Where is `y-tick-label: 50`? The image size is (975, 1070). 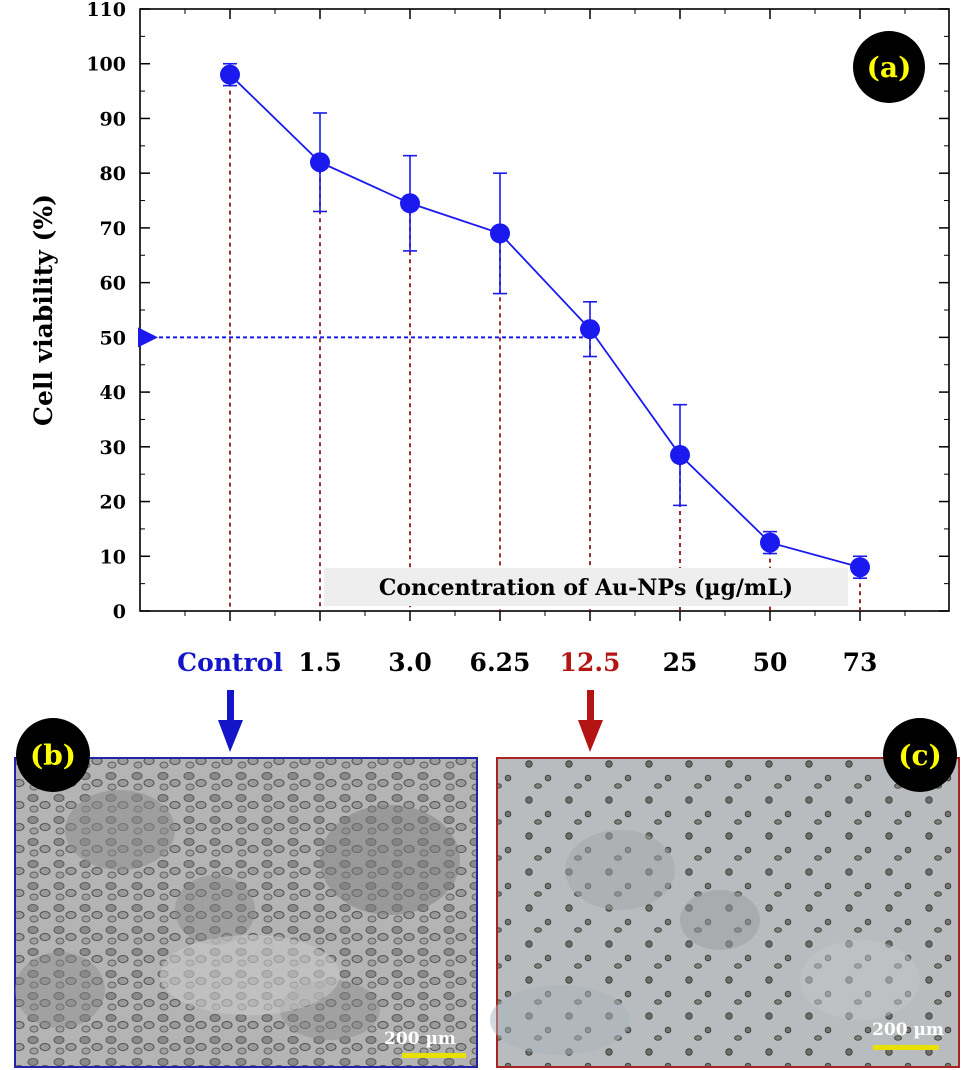
y-tick-label: 50 is located at coordinates (113, 338).